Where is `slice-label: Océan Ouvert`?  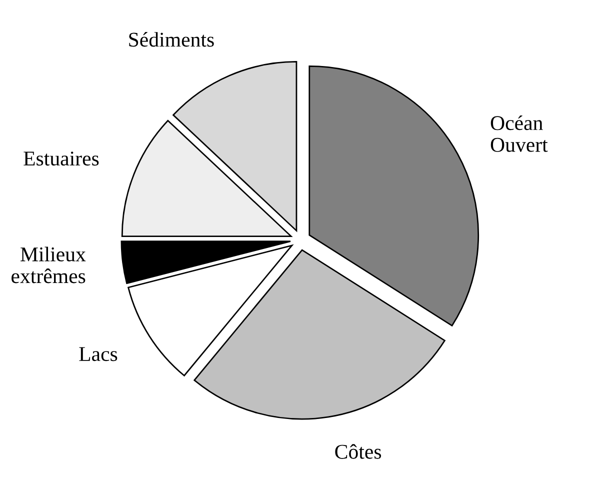
slice-label: Océan Ouvert is located at coordinates (519, 133).